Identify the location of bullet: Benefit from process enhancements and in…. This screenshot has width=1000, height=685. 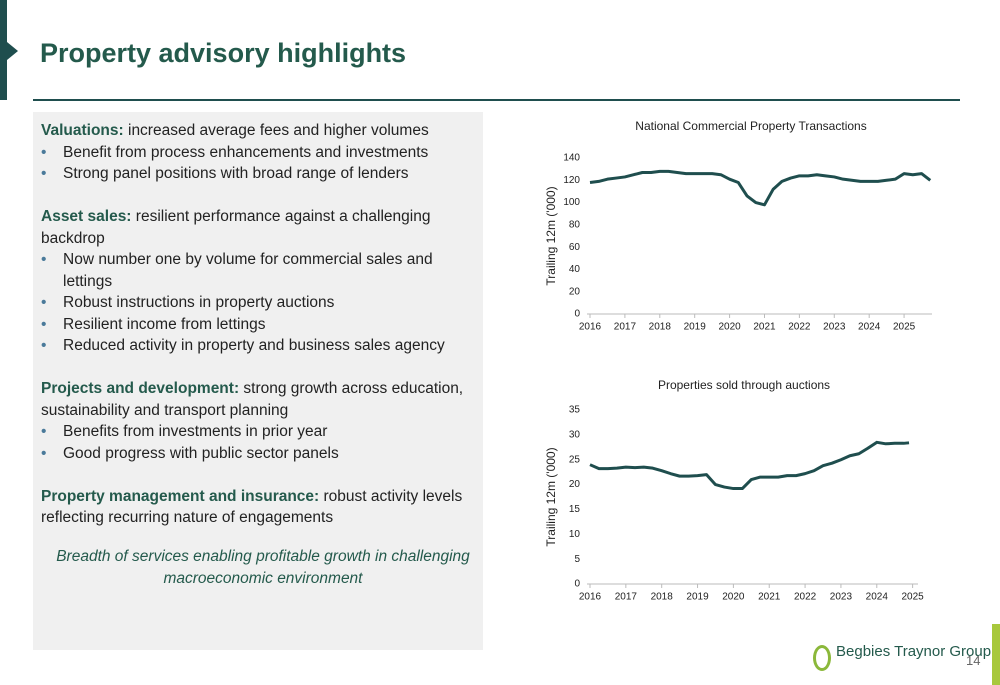
(259, 153).